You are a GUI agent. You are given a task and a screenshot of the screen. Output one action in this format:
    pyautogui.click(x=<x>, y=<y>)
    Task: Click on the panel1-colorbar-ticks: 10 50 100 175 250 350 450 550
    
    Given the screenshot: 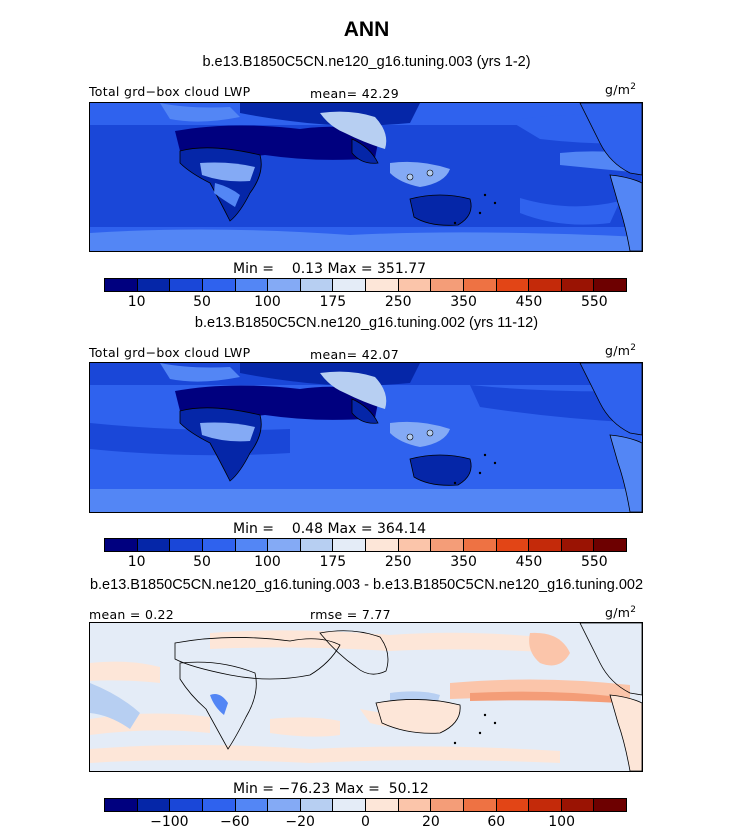 What is the action you would take?
    pyautogui.click(x=366, y=303)
    